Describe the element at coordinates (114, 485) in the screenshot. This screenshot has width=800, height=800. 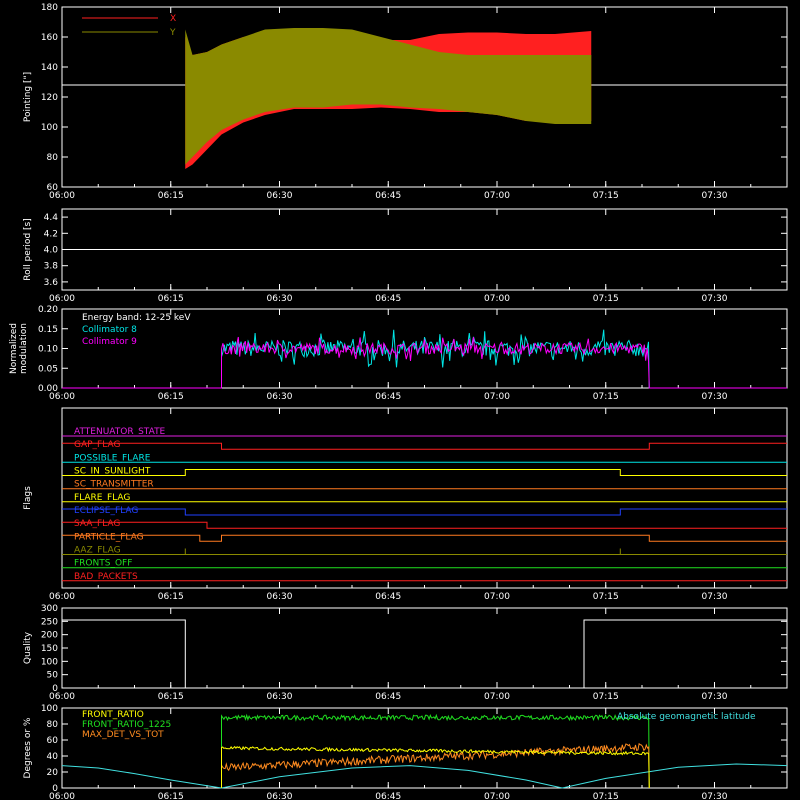
I see `flag-label: SC_TRANSMITTER` at that location.